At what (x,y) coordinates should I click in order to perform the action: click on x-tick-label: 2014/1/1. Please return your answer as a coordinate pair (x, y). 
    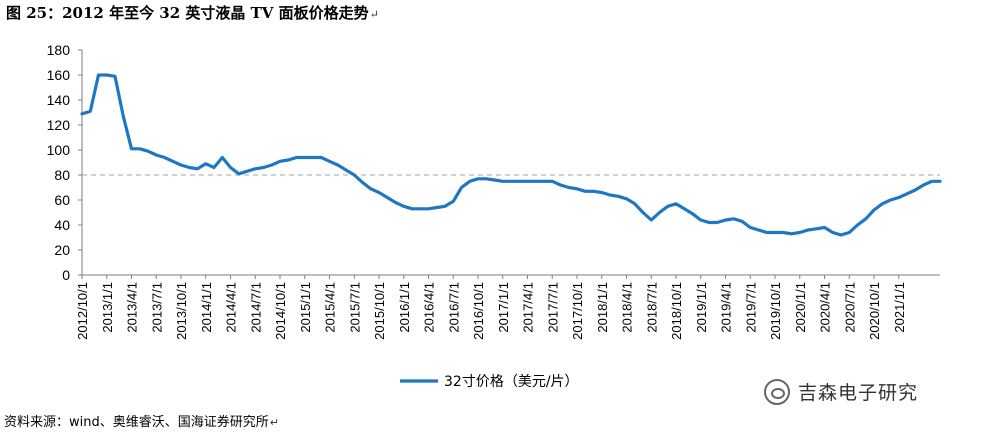
    Looking at the image, I should click on (206, 307).